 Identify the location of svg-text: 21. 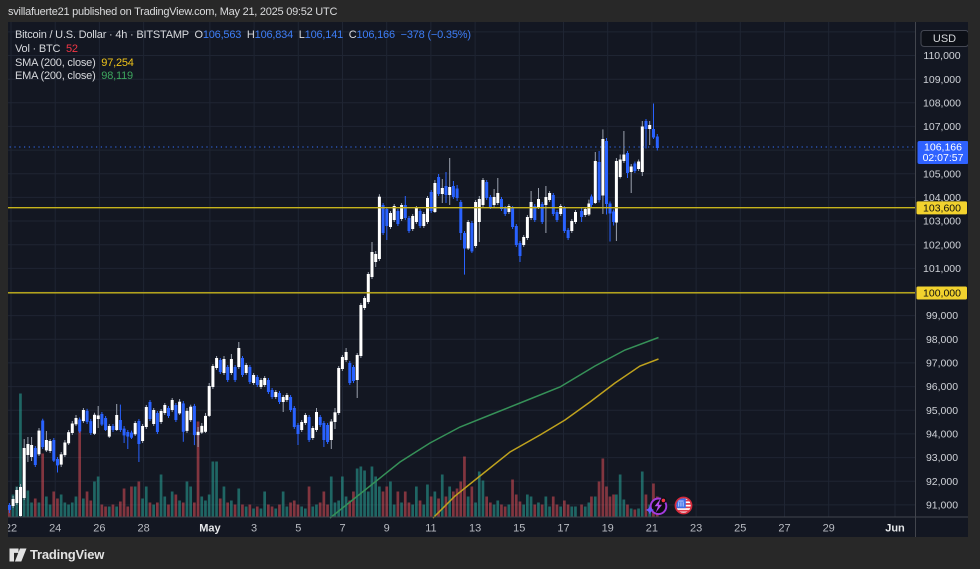
(652, 529).